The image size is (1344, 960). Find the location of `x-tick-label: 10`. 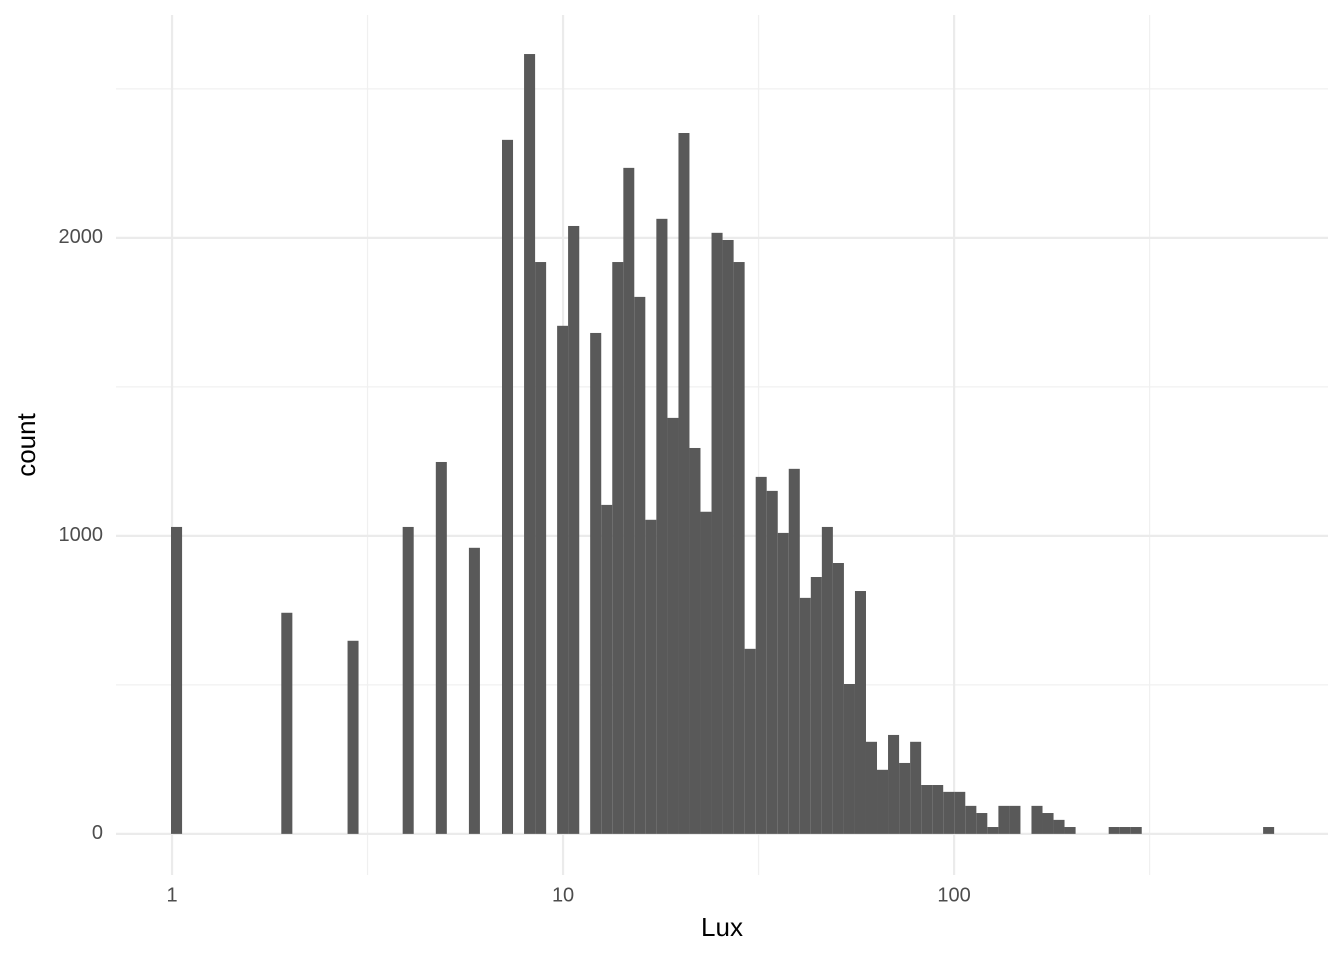

x-tick-label: 10 is located at coordinates (563, 895).